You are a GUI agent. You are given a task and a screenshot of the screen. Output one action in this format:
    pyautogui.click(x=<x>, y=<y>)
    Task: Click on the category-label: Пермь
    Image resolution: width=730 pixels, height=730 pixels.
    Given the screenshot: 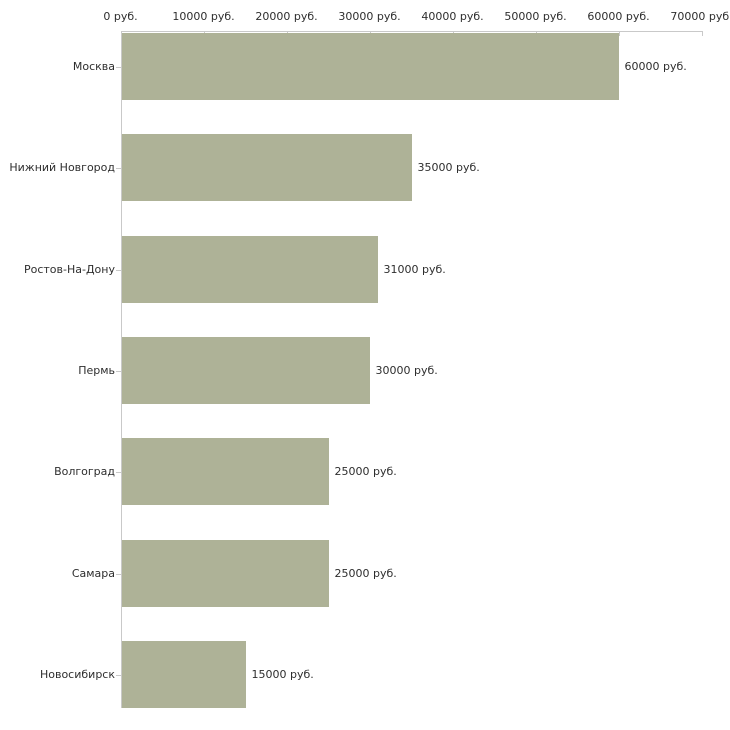 What is the action you would take?
    pyautogui.click(x=96, y=370)
    